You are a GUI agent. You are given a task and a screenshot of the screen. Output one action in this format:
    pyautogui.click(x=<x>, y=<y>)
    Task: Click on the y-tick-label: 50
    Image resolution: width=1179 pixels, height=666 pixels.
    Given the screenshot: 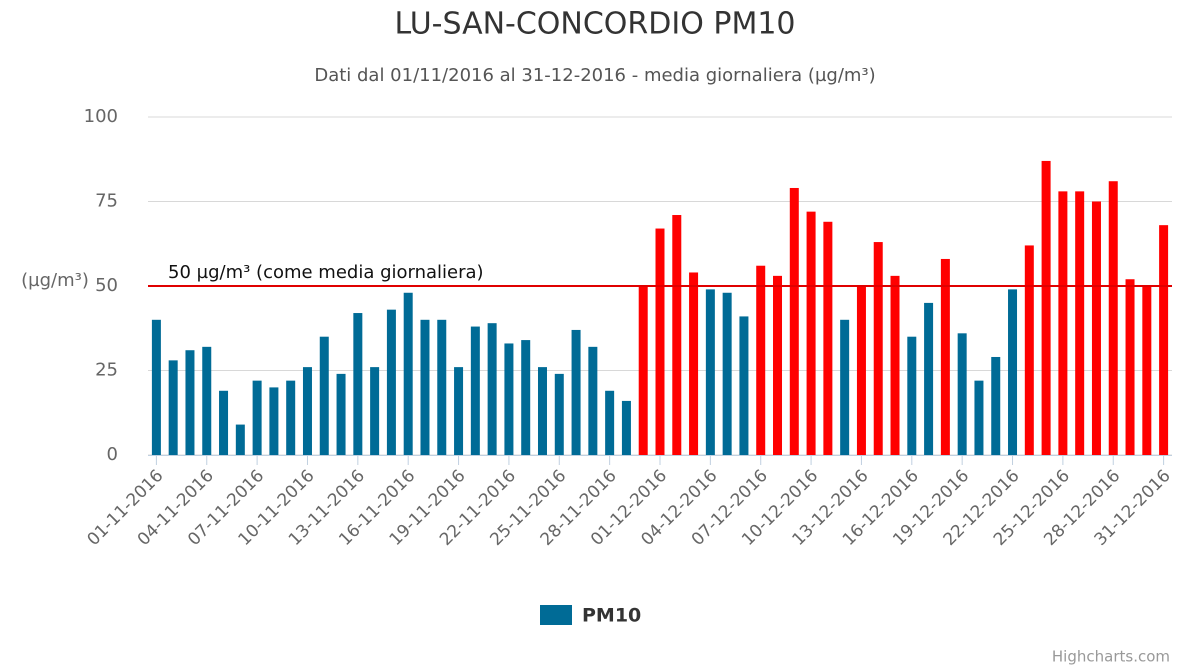 What is the action you would take?
    pyautogui.click(x=106, y=285)
    